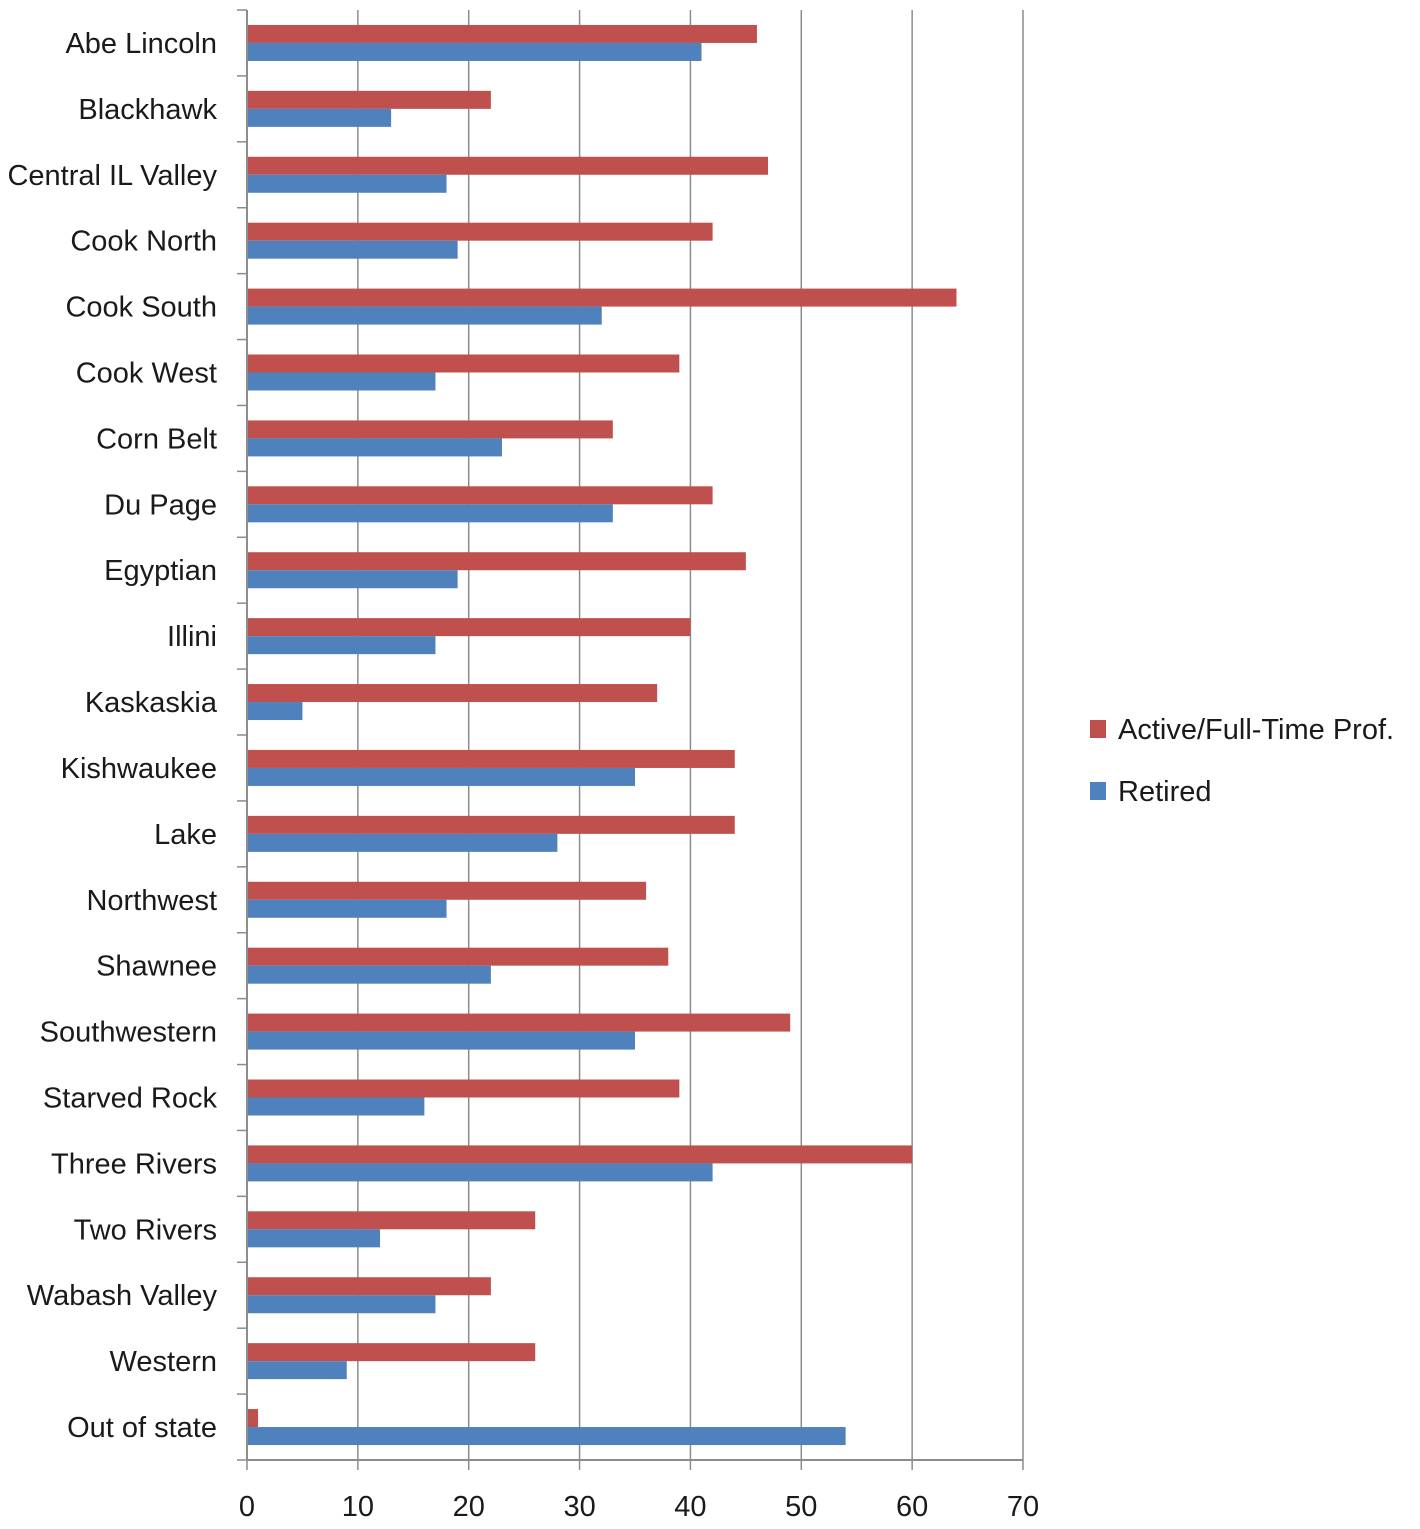 The width and height of the screenshot is (1420, 1529). I want to click on category-label: Cook South, so click(141, 308).